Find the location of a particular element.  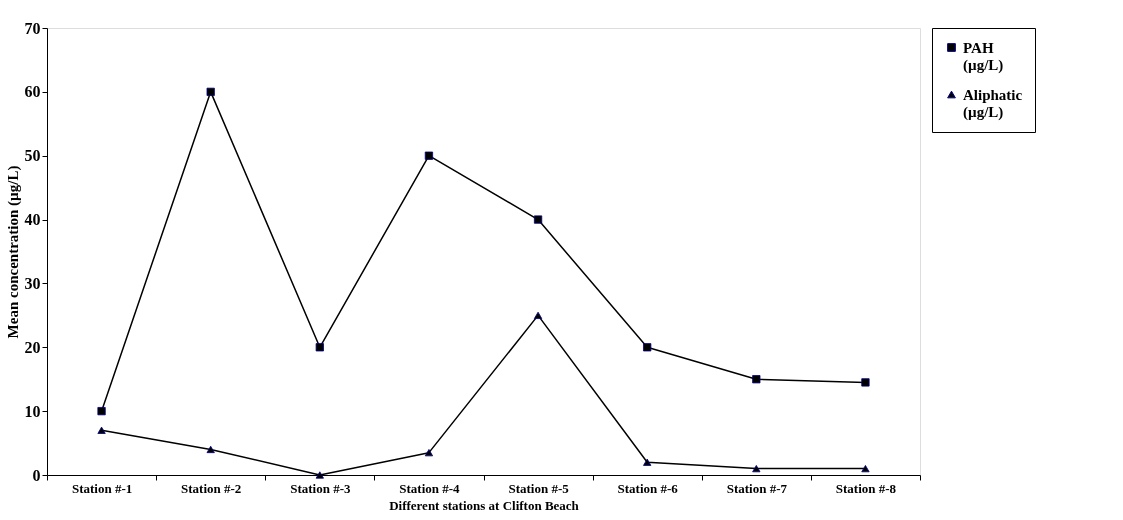

x-tick-label: Station #-1 is located at coordinates (102, 488).